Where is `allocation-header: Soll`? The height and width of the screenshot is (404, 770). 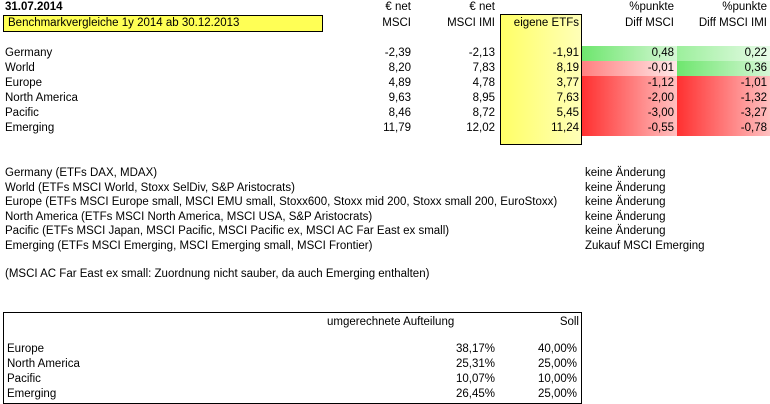 allocation-header: Soll is located at coordinates (569, 322).